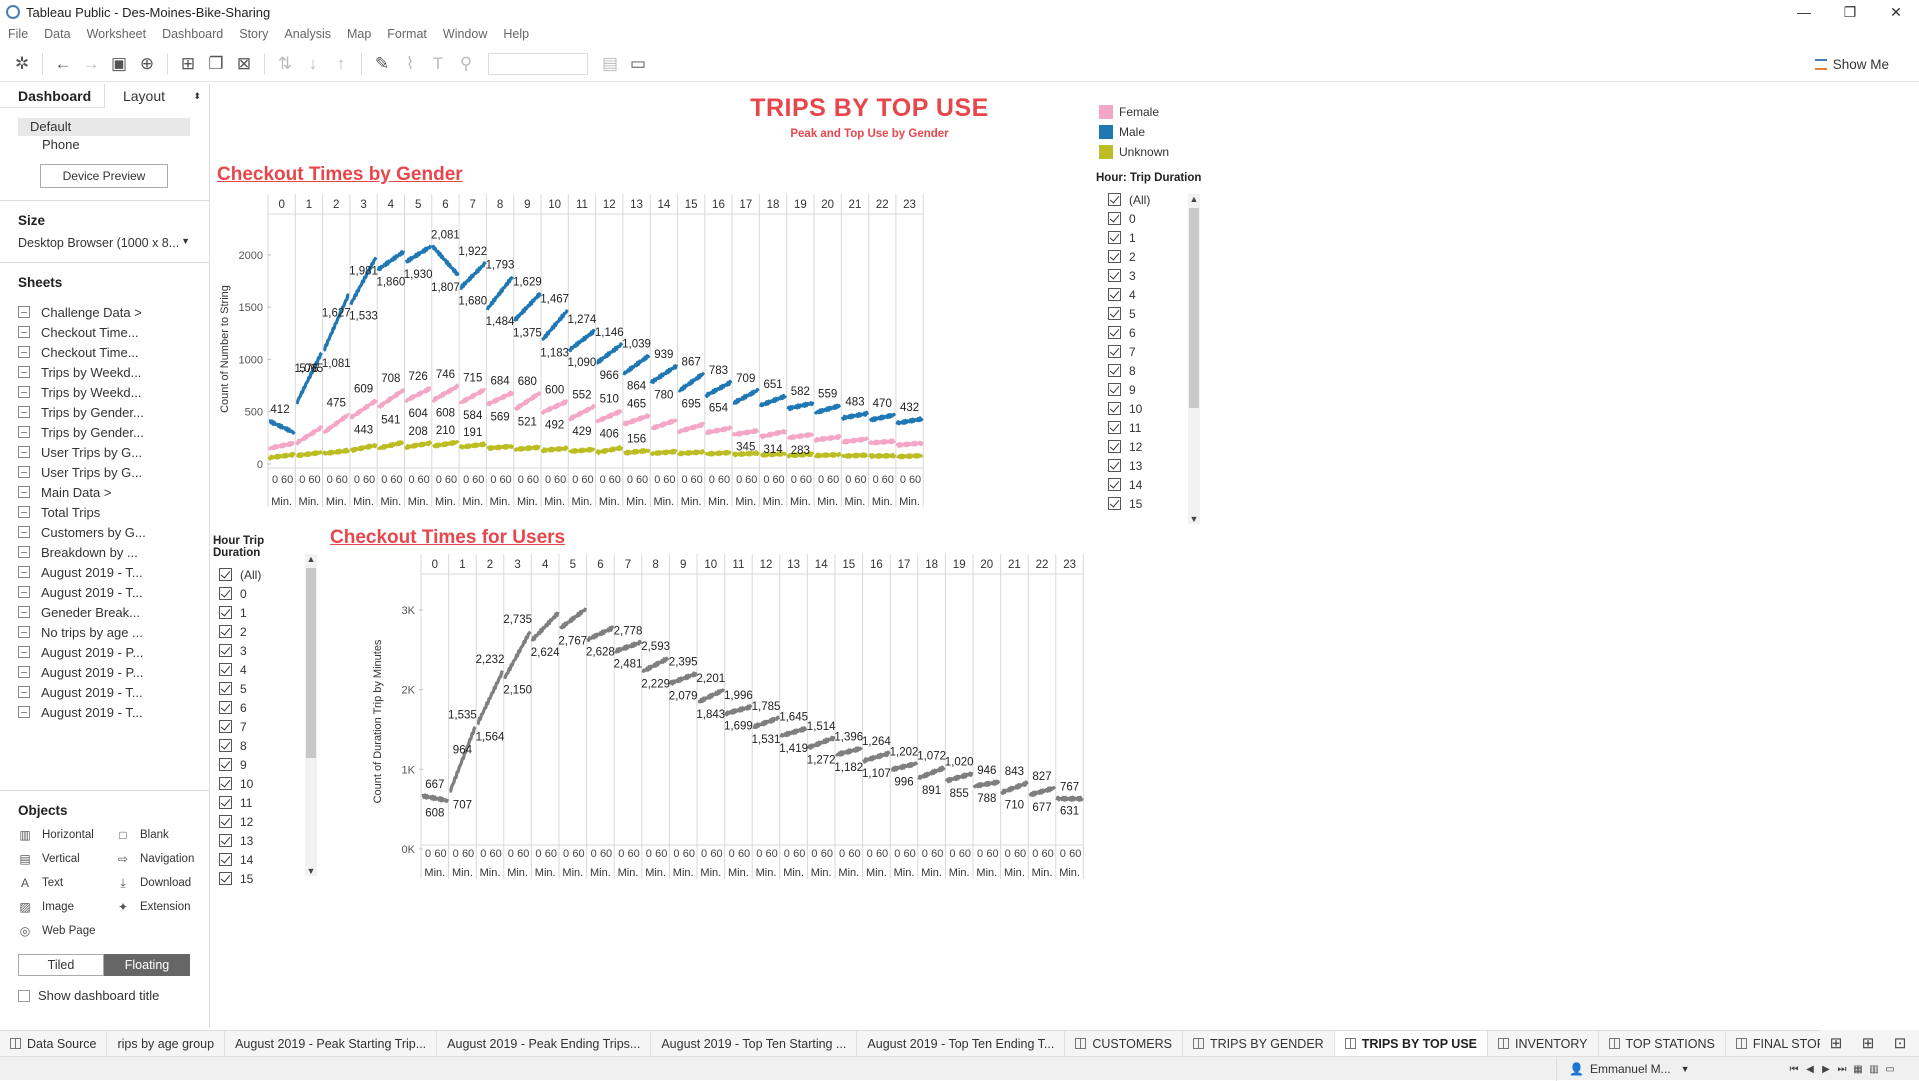 This screenshot has width=1919, height=1081. What do you see at coordinates (193, 34) in the screenshot?
I see `menu-dashboard: Dashboard` at bounding box center [193, 34].